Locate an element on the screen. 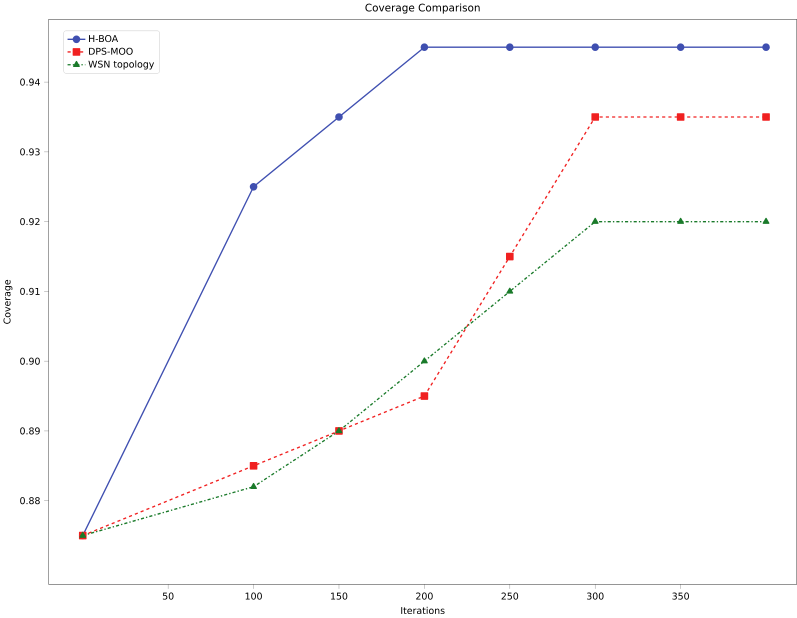  x-tick-label: 250 is located at coordinates (510, 596).